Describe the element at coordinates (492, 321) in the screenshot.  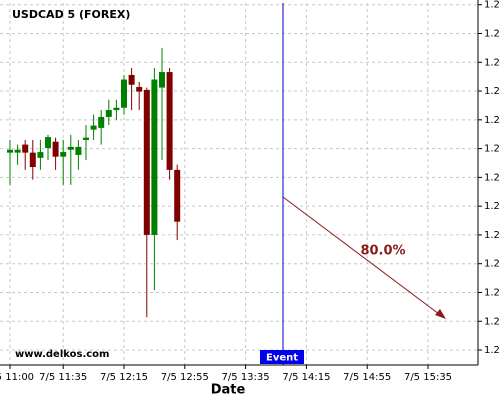
I see `y-tick-label: 1.2147` at that location.